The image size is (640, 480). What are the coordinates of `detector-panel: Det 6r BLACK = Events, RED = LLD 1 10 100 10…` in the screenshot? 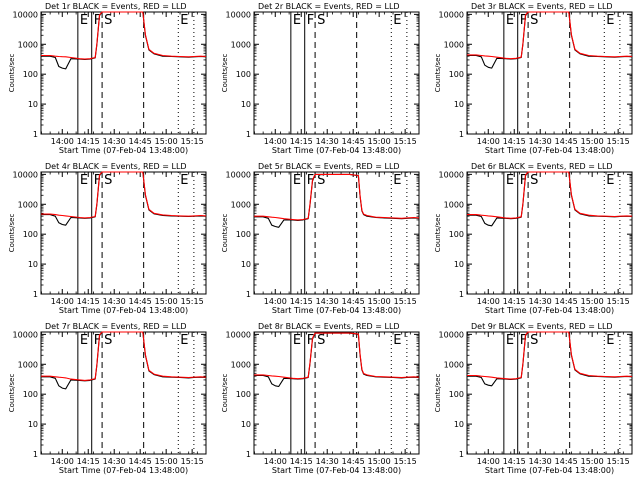 It's located at (533, 238).